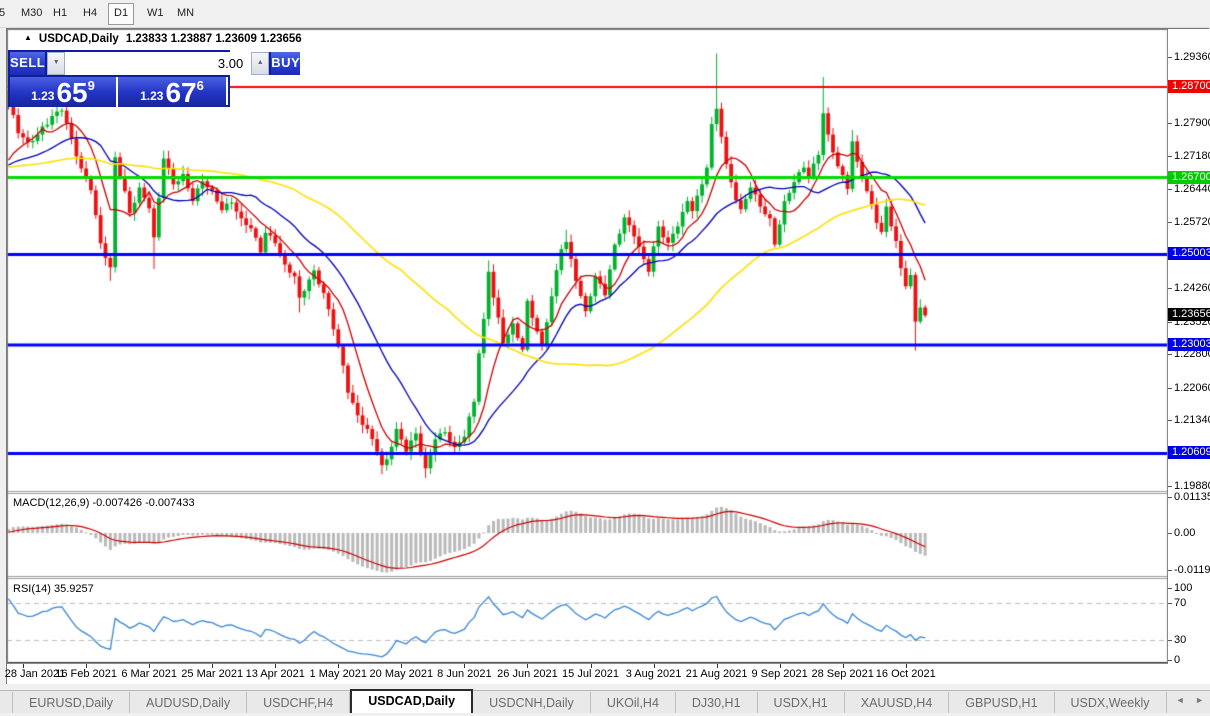 The width and height of the screenshot is (1210, 716). I want to click on timeframe-button-m30: M30, so click(32, 13).